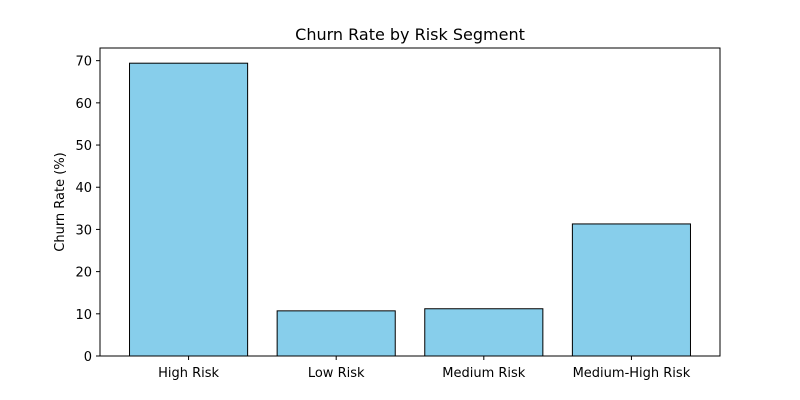 Image resolution: width=800 pixels, height=400 pixels. I want to click on bar-medium-high-risk, so click(631, 290).